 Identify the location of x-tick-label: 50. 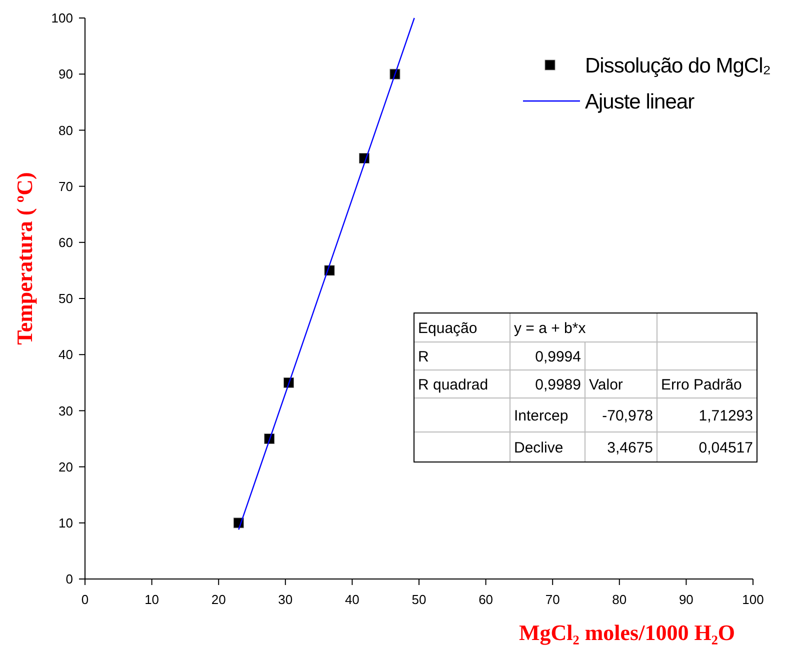
(419, 599).